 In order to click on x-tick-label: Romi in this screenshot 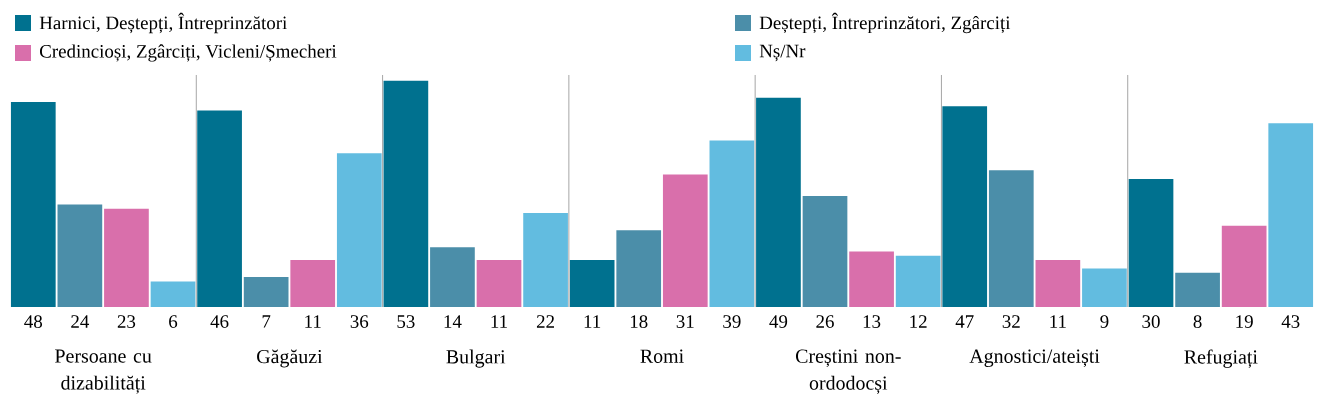, I will do `click(662, 356)`.